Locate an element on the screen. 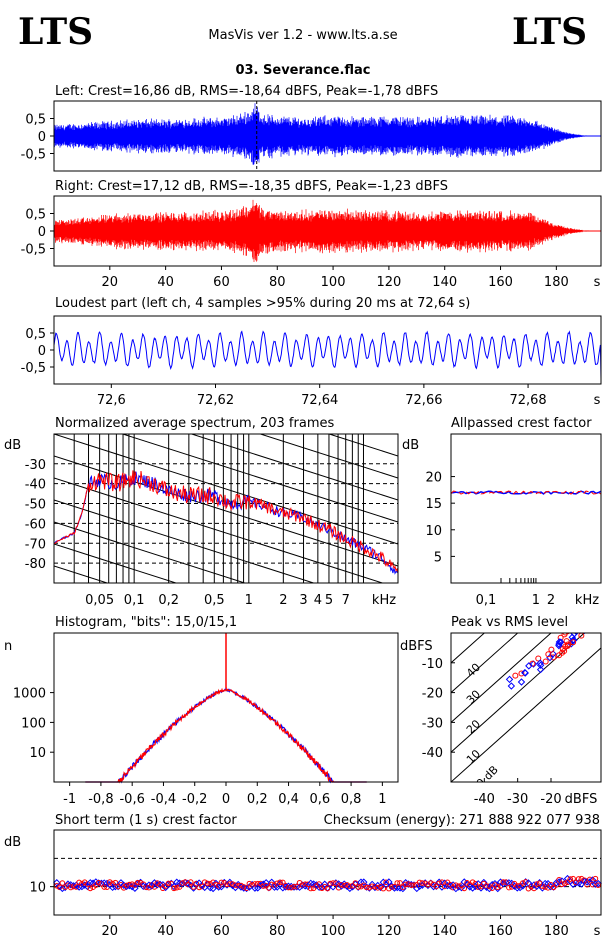 The width and height of the screenshot is (606, 946). x-tick-label: -30 is located at coordinates (517, 799).